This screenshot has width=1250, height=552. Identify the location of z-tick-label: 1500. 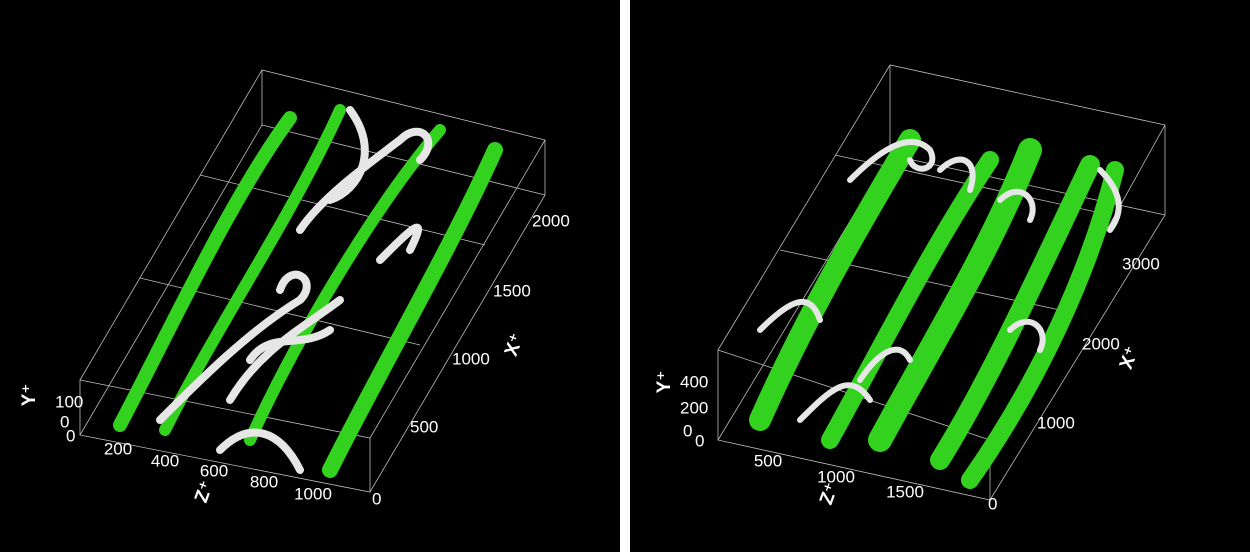
(905, 491).